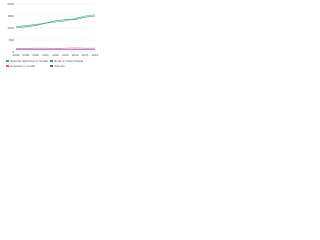 The width and height of the screenshot is (320, 240). Describe the element at coordinates (10, 16) in the screenshot. I see `y-tick-label: 1500` at that location.